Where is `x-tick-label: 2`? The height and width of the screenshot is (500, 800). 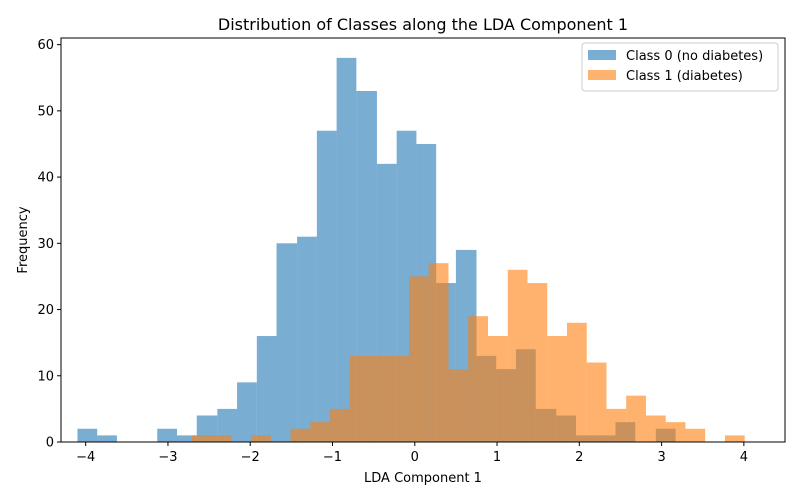 x-tick-label: 2 is located at coordinates (579, 457).